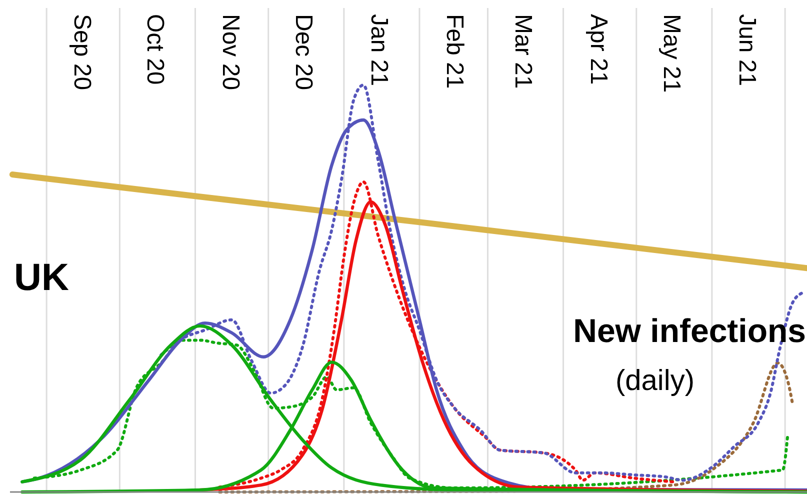 The image size is (807, 499). I want to click on x-tick-label: Nov 20, so click(230, 52).